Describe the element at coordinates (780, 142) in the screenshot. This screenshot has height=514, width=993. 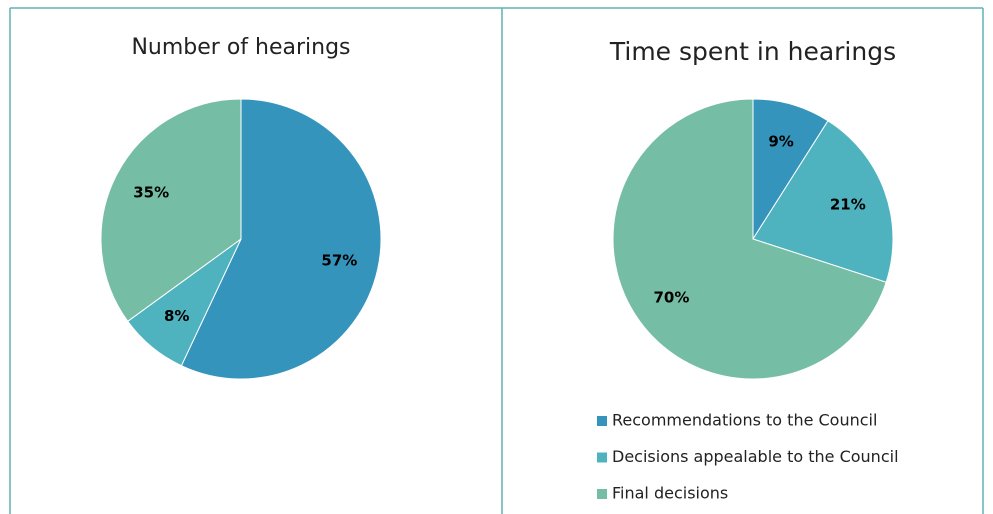
I see `data-label: 9%` at that location.